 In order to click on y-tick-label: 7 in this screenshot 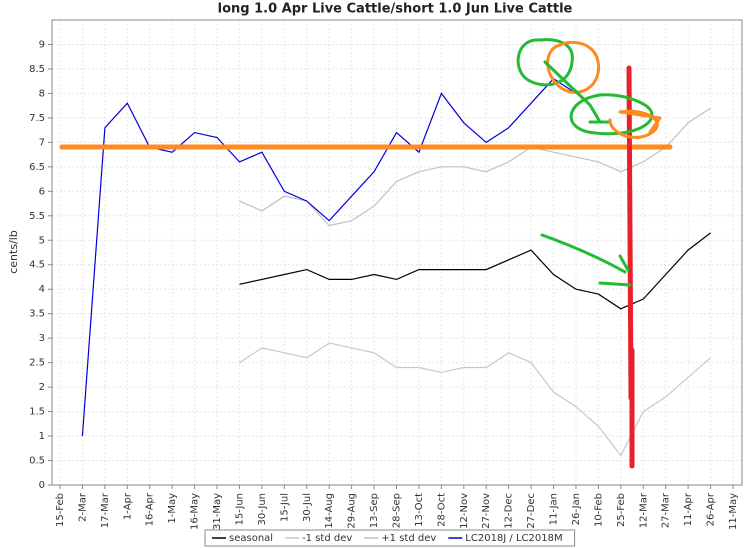, I will do `click(42, 142)`.